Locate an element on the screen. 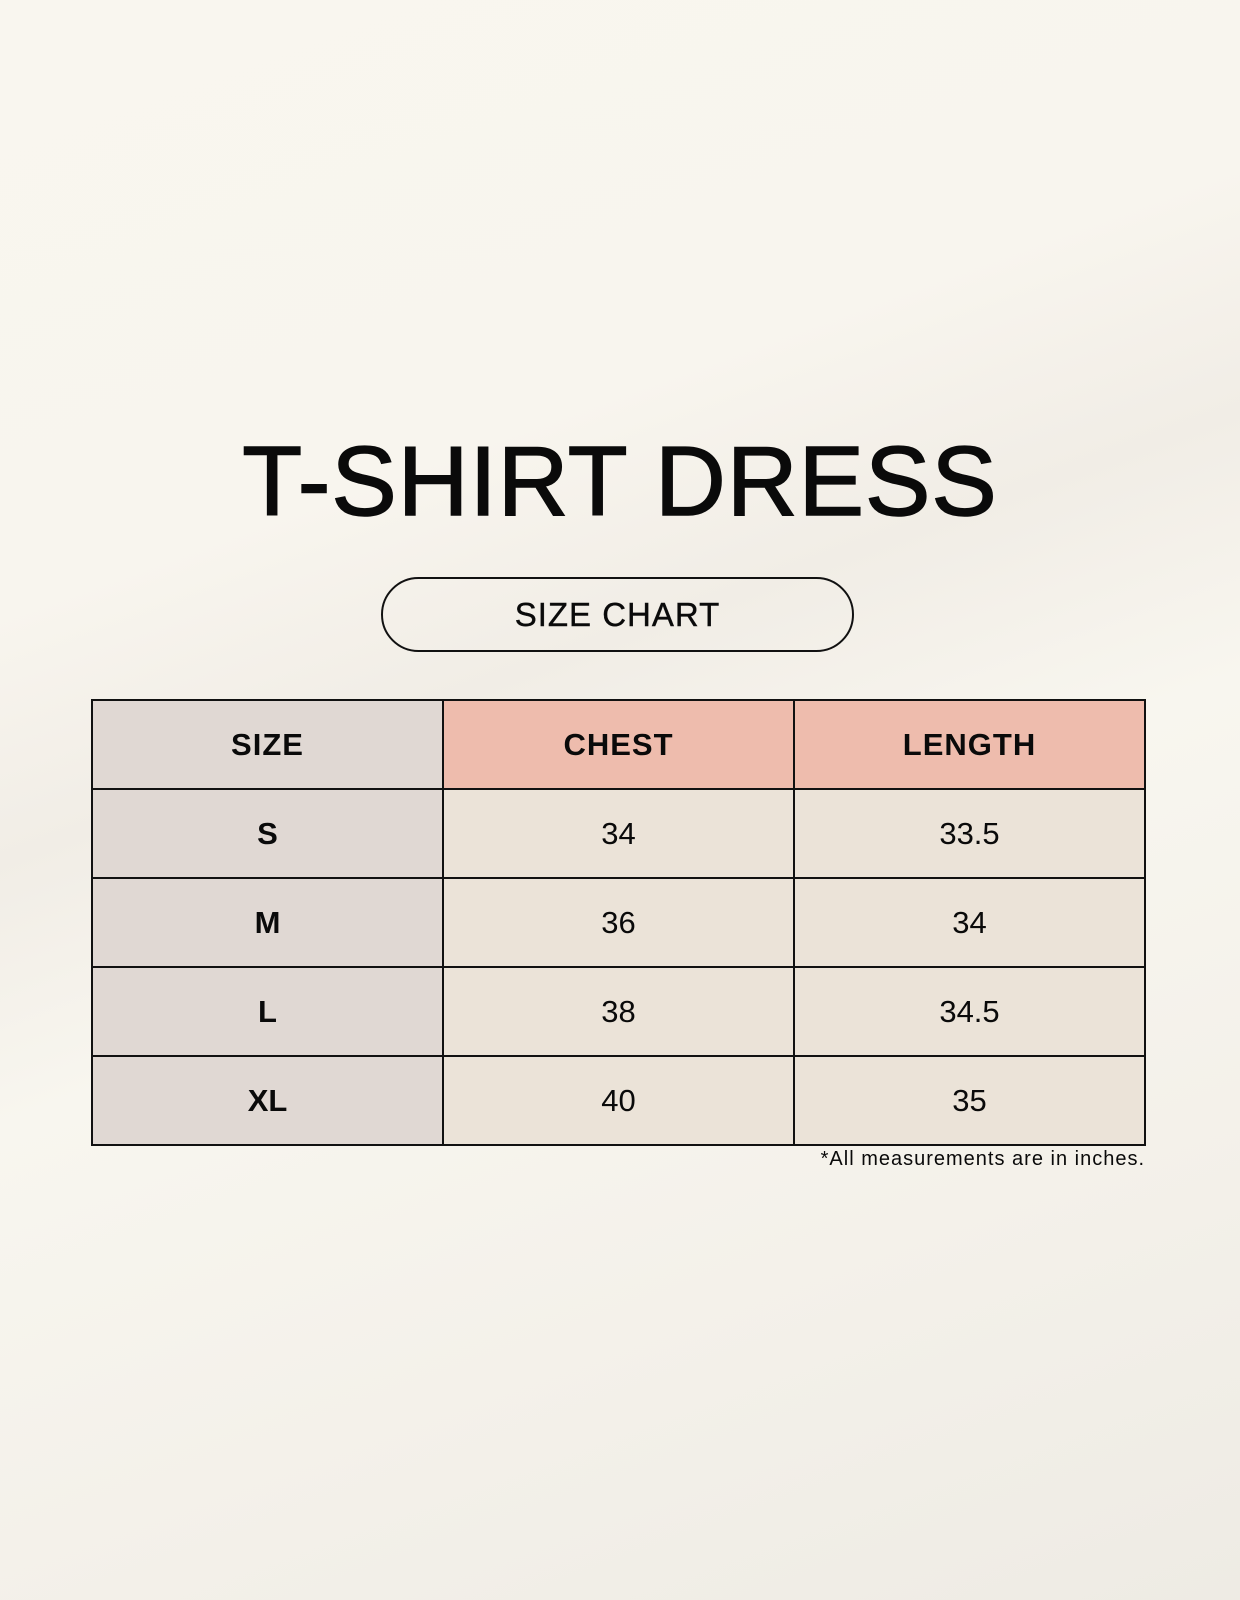  size-cell: XL is located at coordinates (267, 1100).